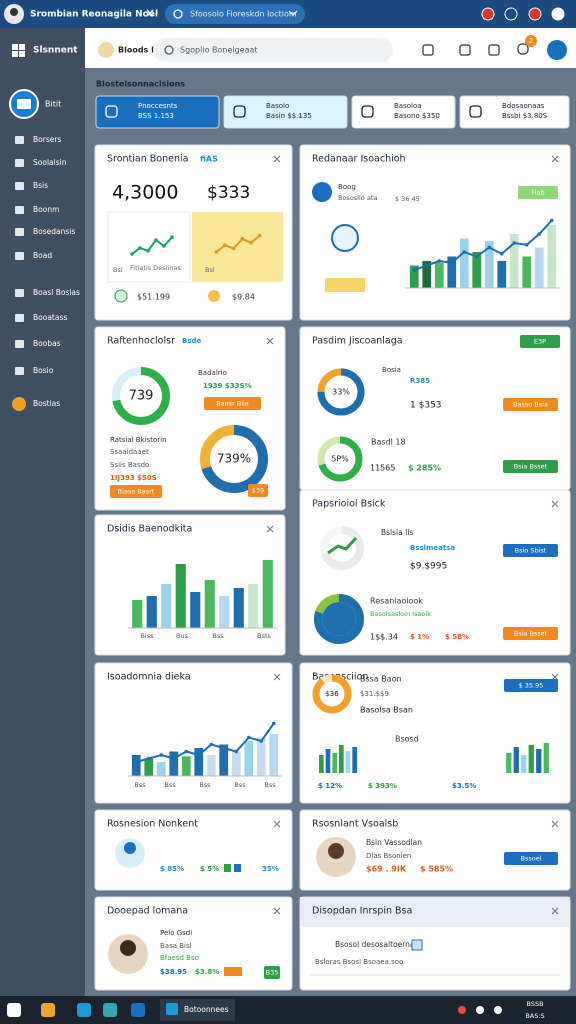 Image resolution: width=576 pixels, height=1024 pixels. I want to click on tab-value: BSS 1.153, so click(156, 116).